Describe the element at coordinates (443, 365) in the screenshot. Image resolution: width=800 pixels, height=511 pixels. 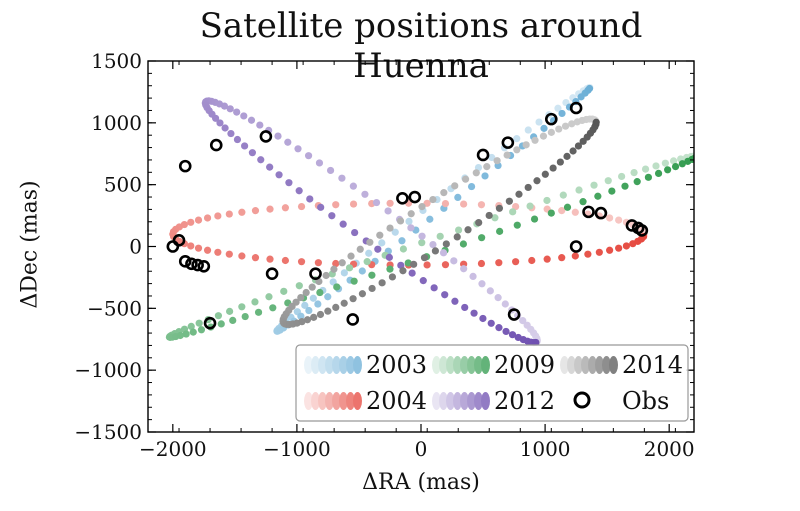
I see `legend-swatch-2009` at that location.